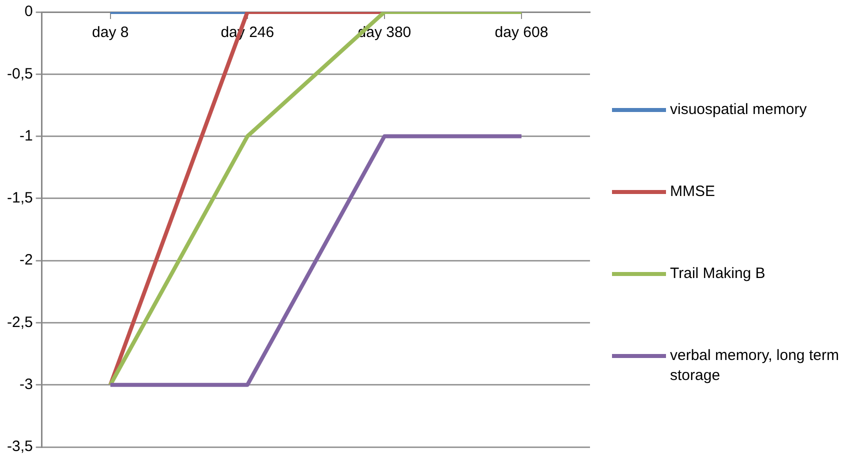 The width and height of the screenshot is (866, 459). I want to click on y-tick-label: -0,5, so click(19, 73).